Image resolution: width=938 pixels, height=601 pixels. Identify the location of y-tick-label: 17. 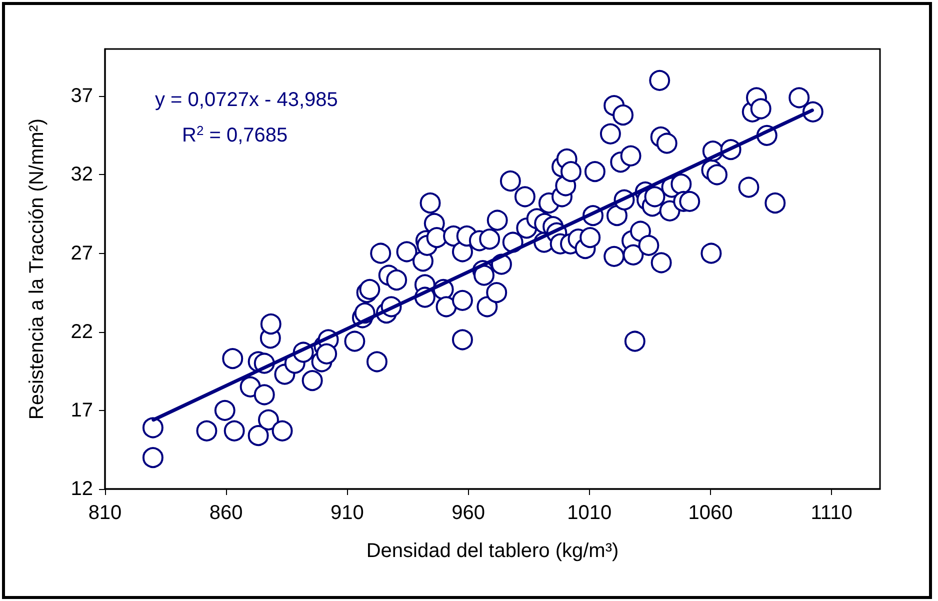
(81, 410).